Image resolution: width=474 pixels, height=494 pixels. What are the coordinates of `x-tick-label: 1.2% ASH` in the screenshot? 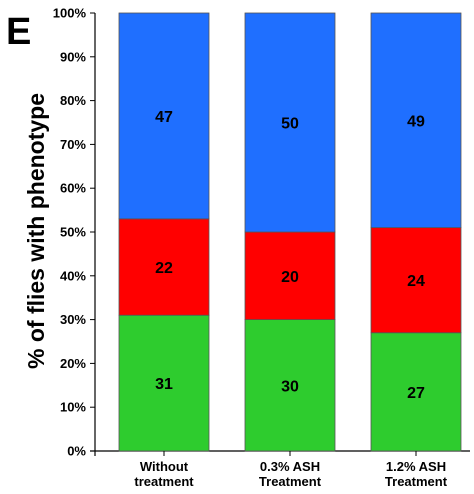 It's located at (416, 466).